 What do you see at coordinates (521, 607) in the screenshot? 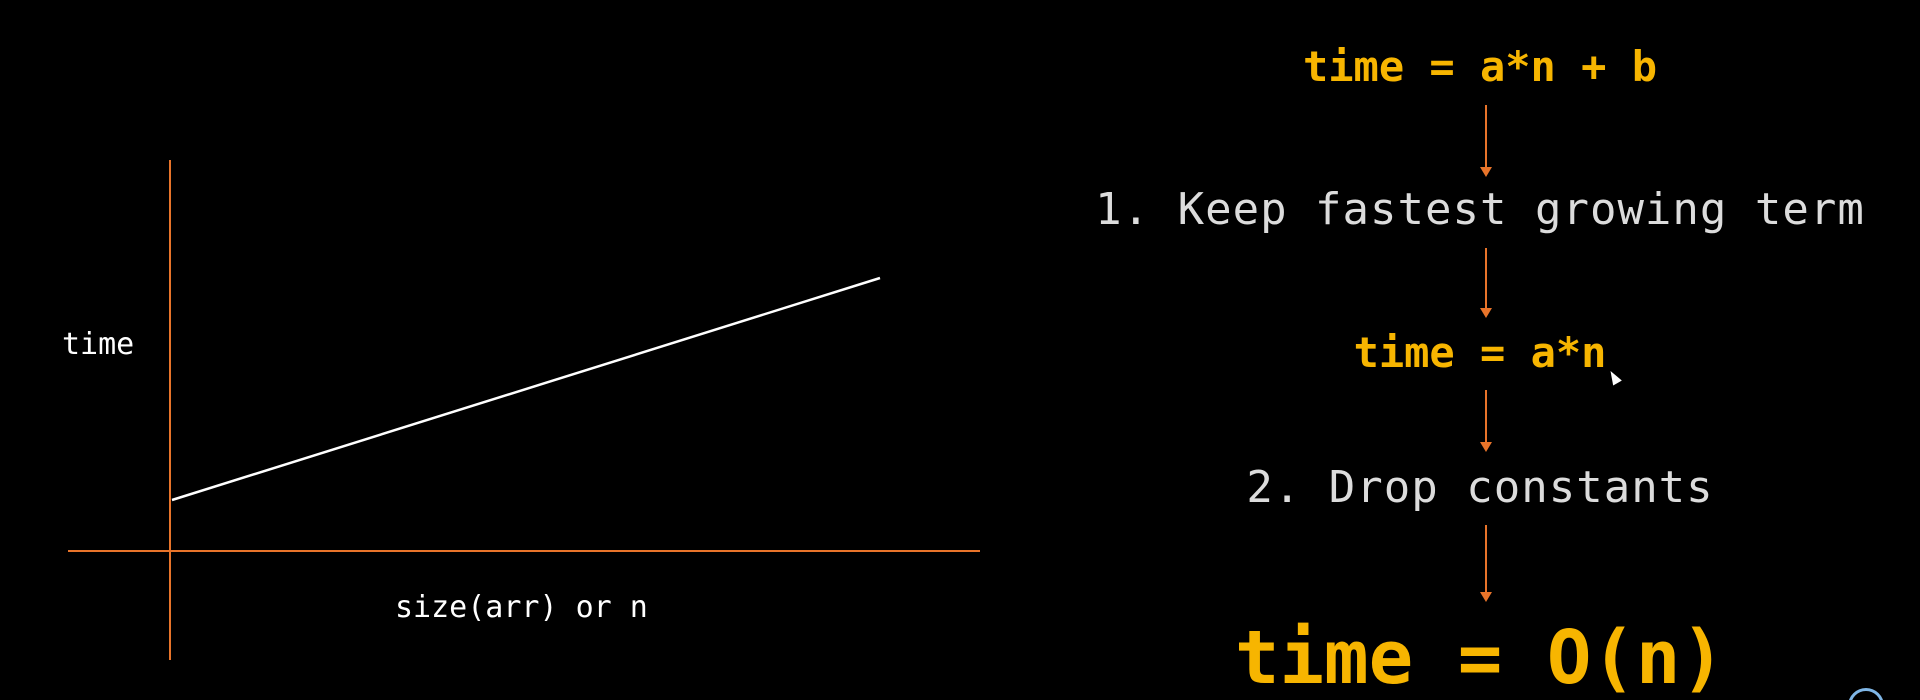
I see `x-axis-label: size(arr) or n` at bounding box center [521, 607].